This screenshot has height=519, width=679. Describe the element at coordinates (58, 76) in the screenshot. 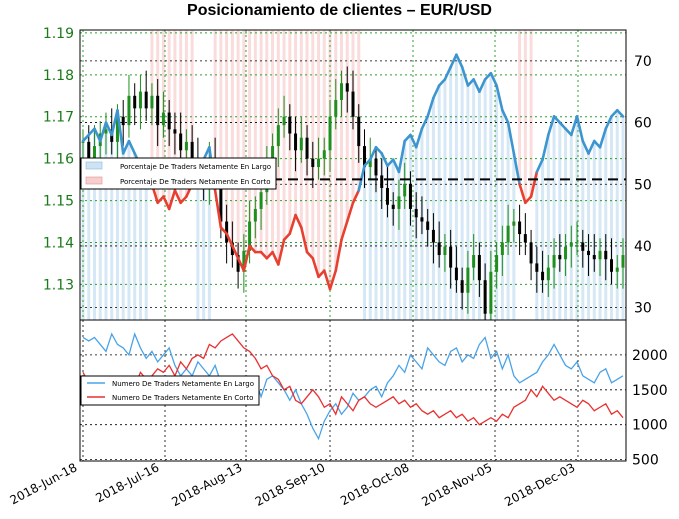

I see `left-tick-label: 1.18` at that location.